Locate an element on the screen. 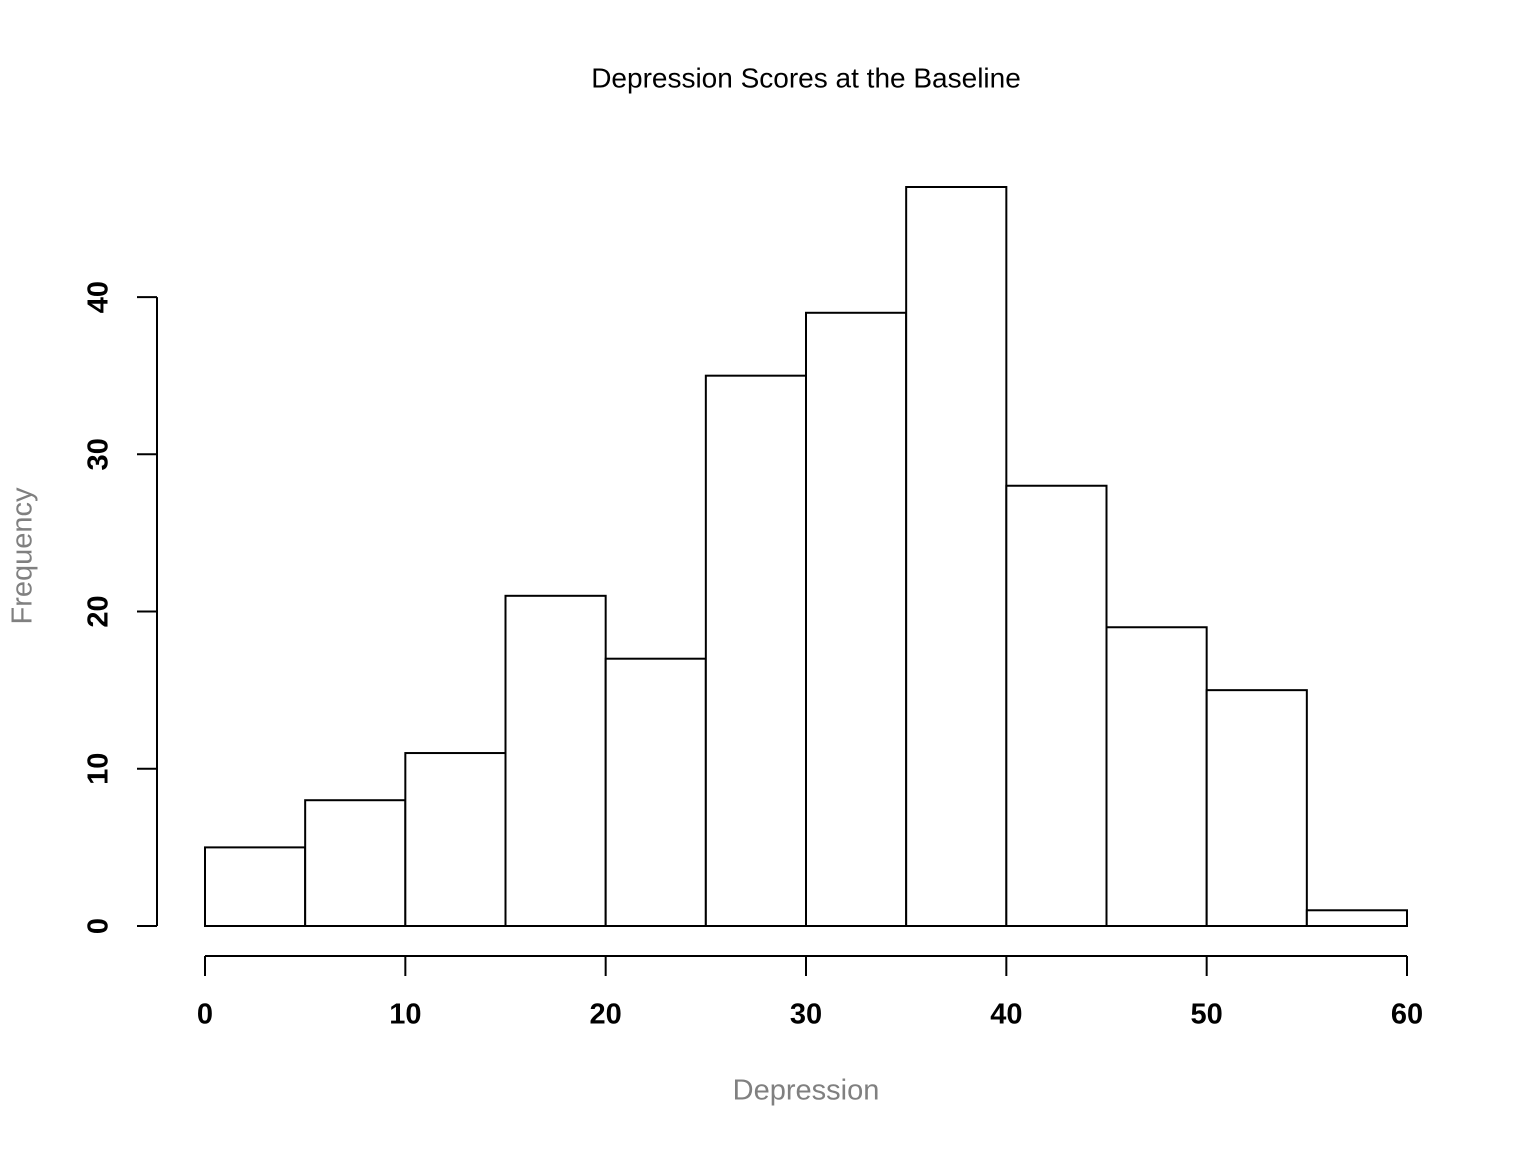 The width and height of the screenshot is (1536, 1152). y-axis-title: Frequency is located at coordinates (23, 556).